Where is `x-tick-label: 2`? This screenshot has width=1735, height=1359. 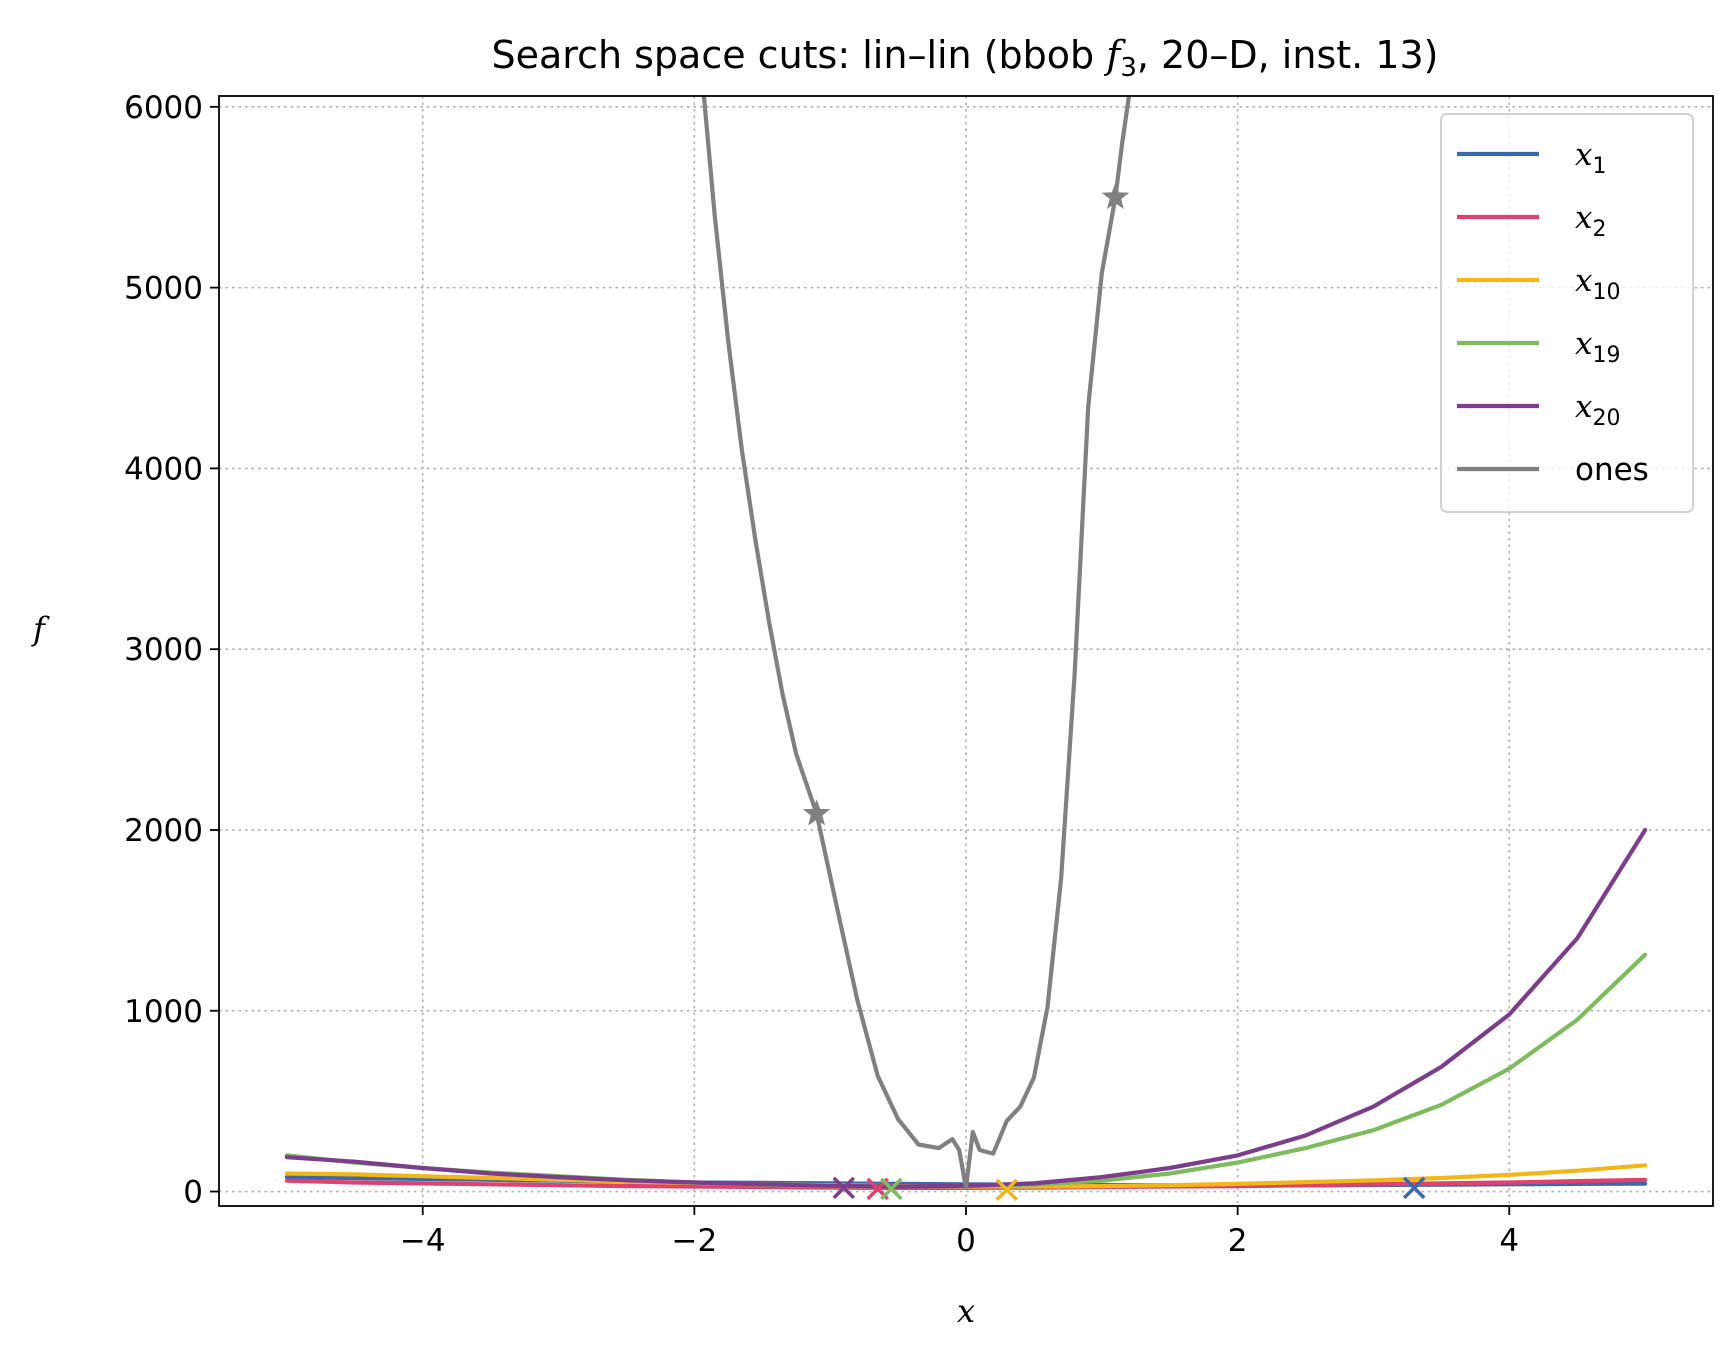 x-tick-label: 2 is located at coordinates (1238, 1241).